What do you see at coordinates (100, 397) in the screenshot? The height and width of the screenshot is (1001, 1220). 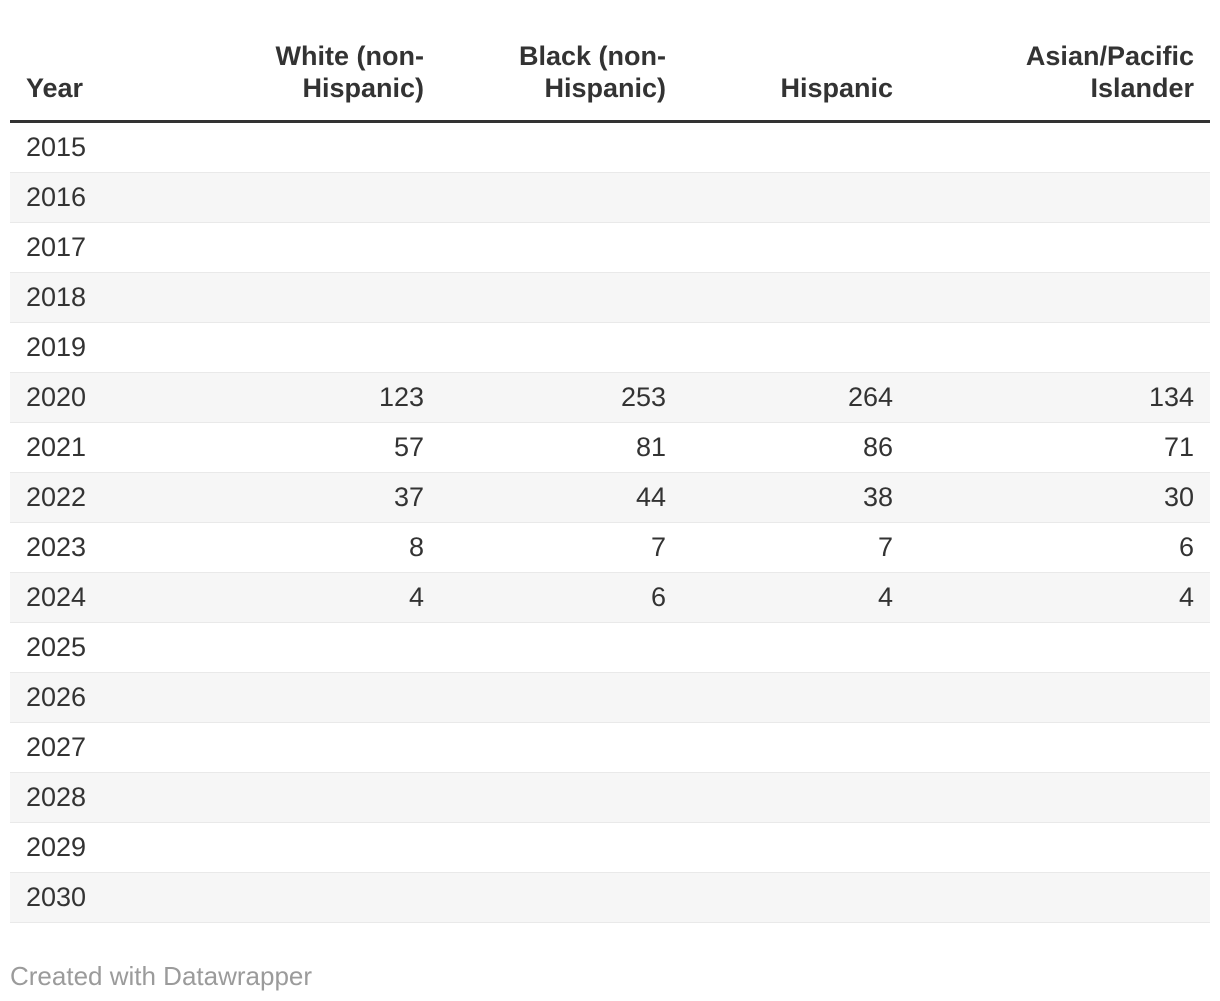 I see `year-cell: 2020` at bounding box center [100, 397].